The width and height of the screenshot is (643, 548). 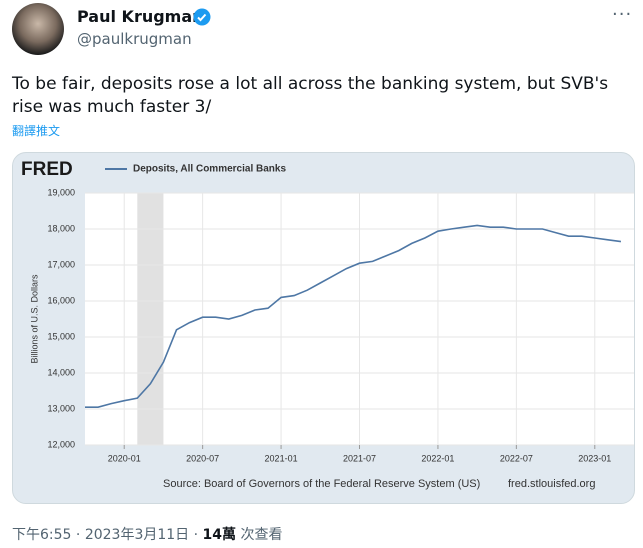 I want to click on translate-link: 翻譯推文, so click(x=36, y=131).